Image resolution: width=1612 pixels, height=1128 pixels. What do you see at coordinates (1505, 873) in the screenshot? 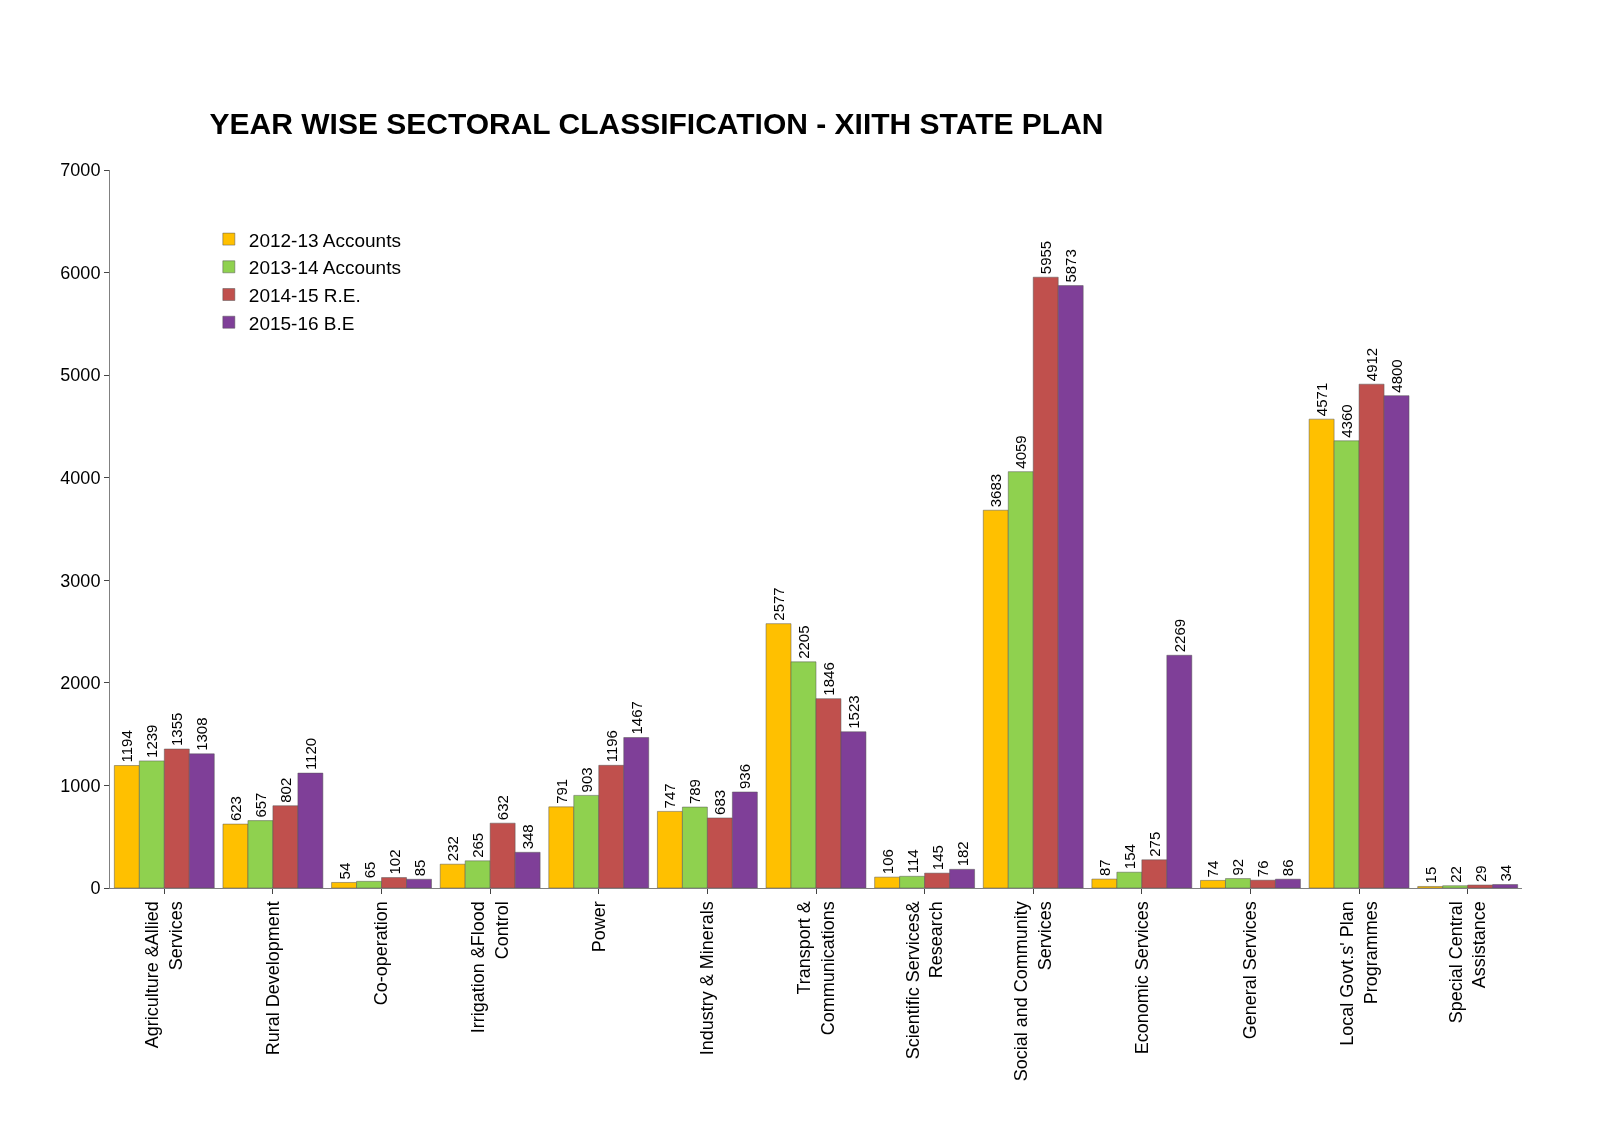
I see `data-label: 34` at bounding box center [1505, 873].